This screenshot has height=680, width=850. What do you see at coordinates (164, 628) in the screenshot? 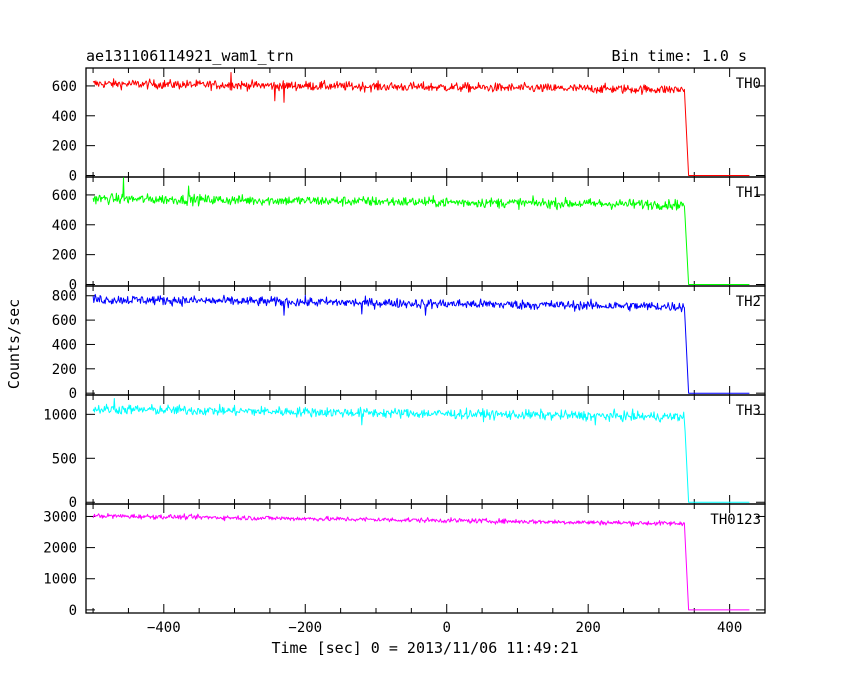
I see `x-tick-label: −400` at bounding box center [164, 628].